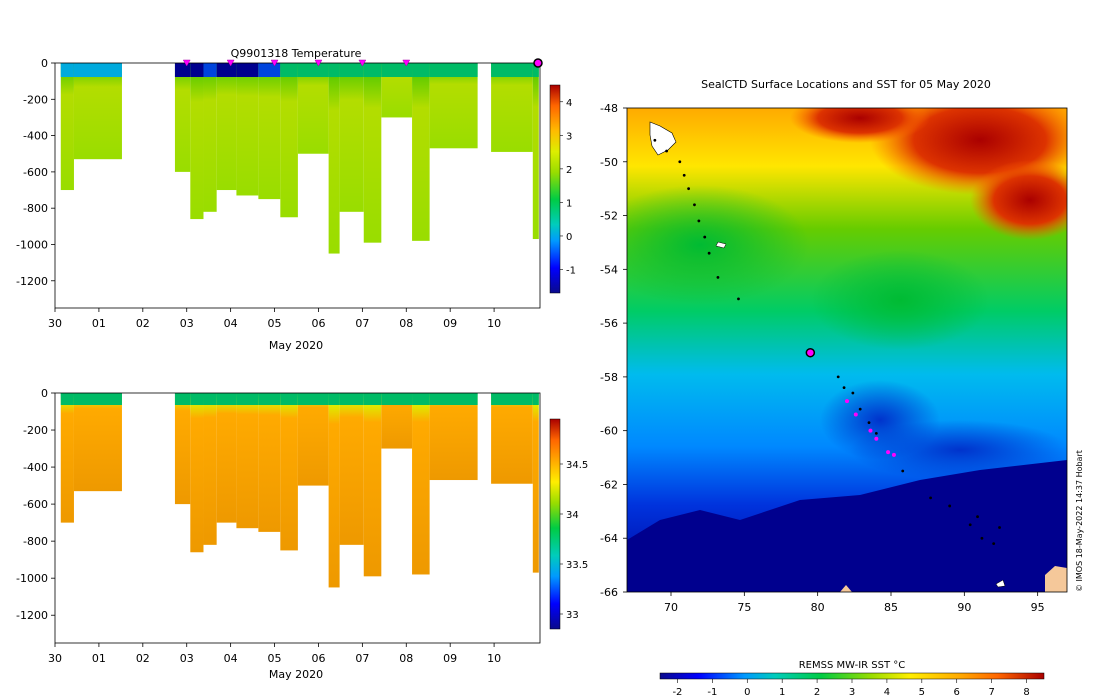 The image size is (1100, 700). Describe the element at coordinates (296, 345) in the screenshot. I see `temperature-x-label: May 2020` at that location.